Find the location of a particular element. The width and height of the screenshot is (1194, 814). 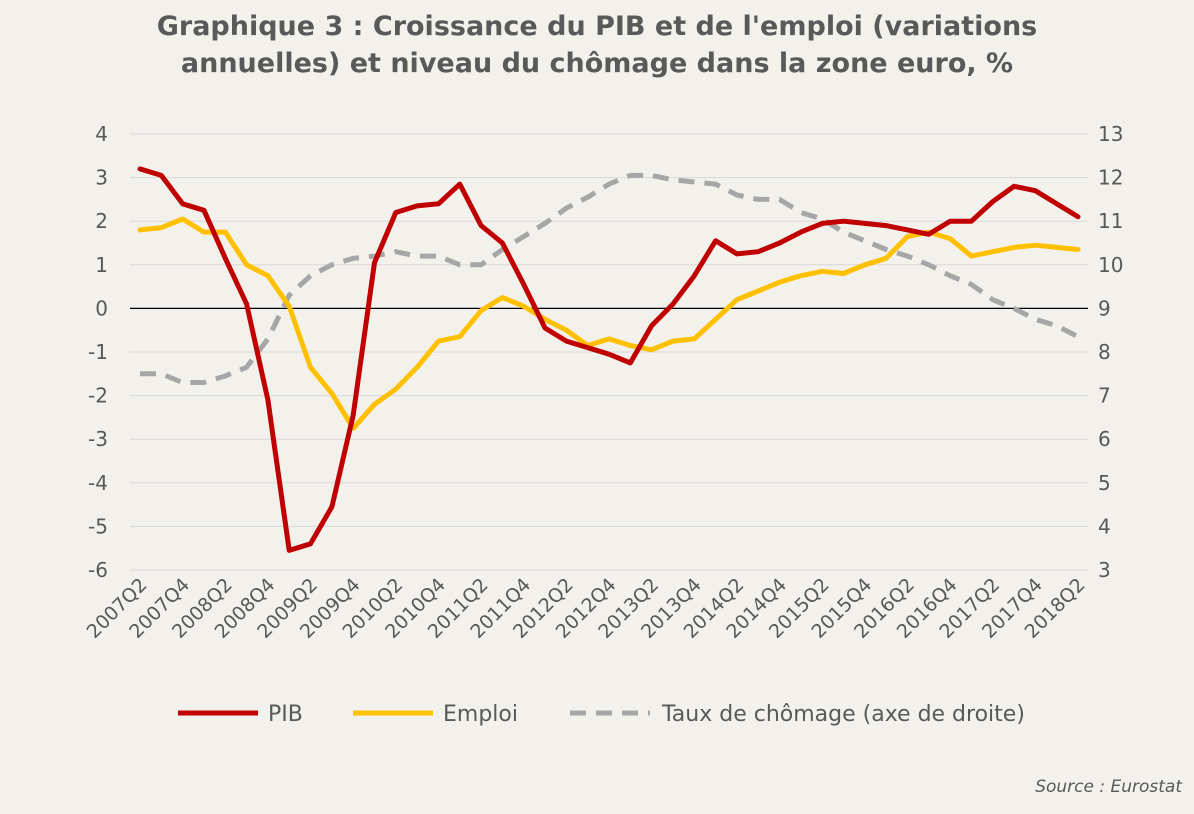

y-left-tick-label: 4 is located at coordinates (101, 134).